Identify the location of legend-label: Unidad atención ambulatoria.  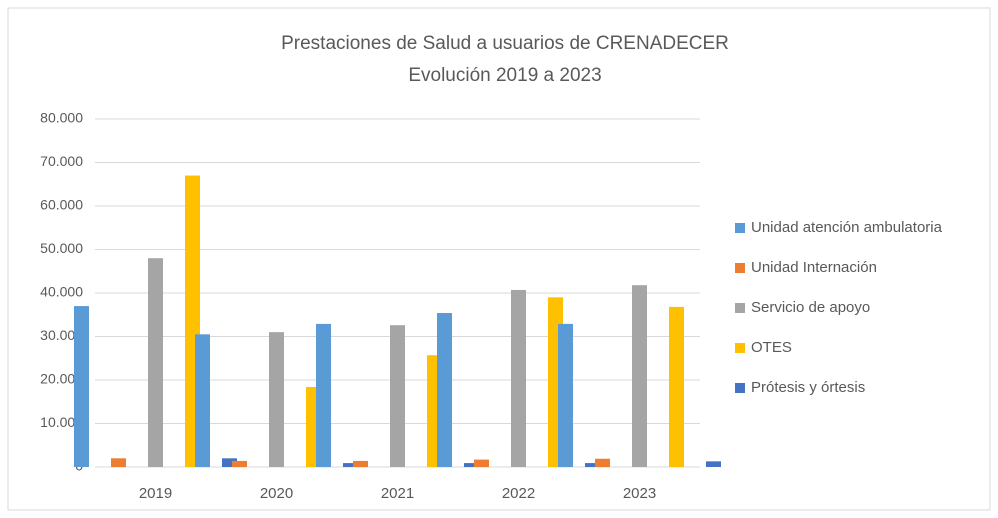
(847, 227).